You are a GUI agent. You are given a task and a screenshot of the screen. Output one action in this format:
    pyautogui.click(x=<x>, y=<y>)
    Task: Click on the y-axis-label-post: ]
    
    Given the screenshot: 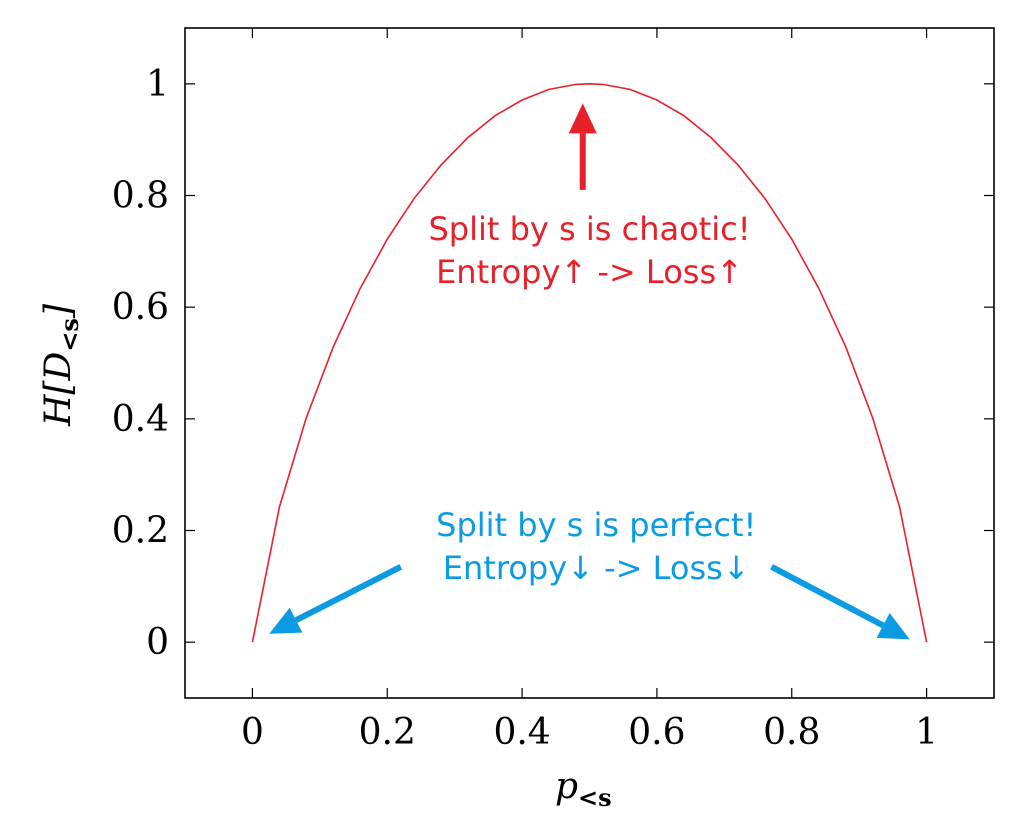 What is the action you would take?
    pyautogui.click(x=58, y=311)
    